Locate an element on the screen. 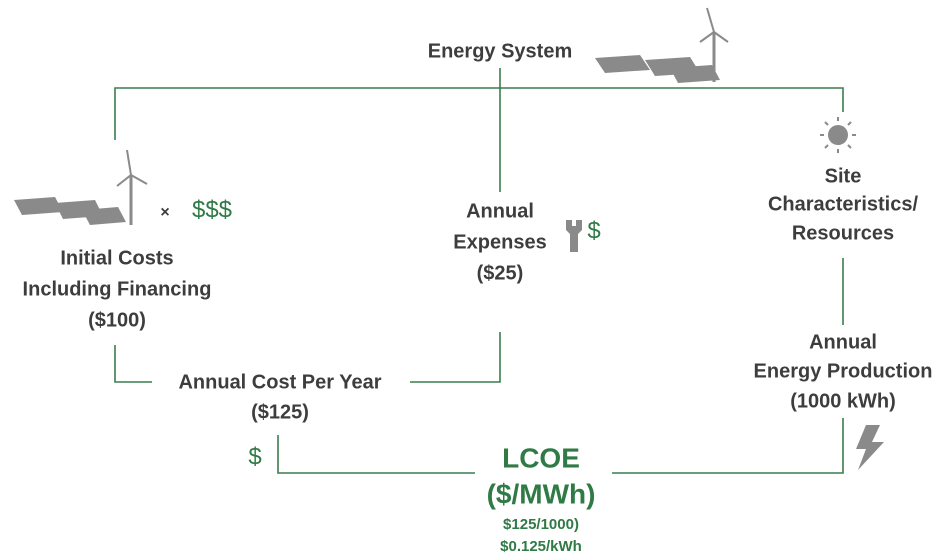 The height and width of the screenshot is (560, 945). node-label: Annual Cost Per Year is located at coordinates (279, 382).